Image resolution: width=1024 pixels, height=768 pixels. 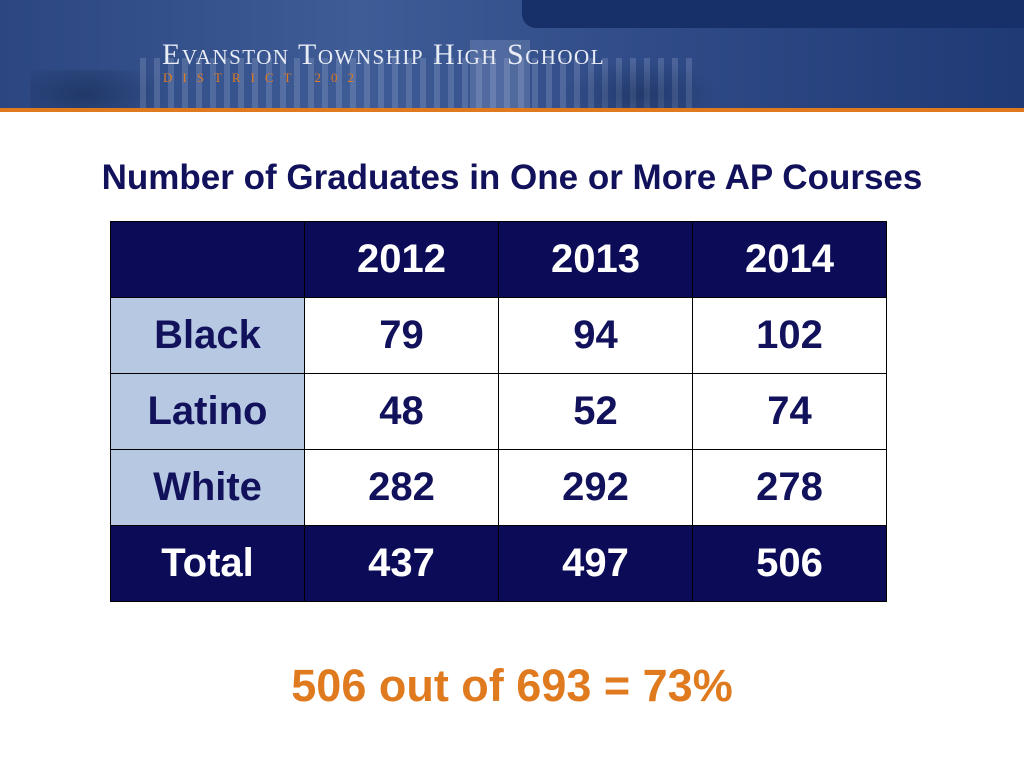 I want to click on row-label-black: Black, so click(x=207, y=335).